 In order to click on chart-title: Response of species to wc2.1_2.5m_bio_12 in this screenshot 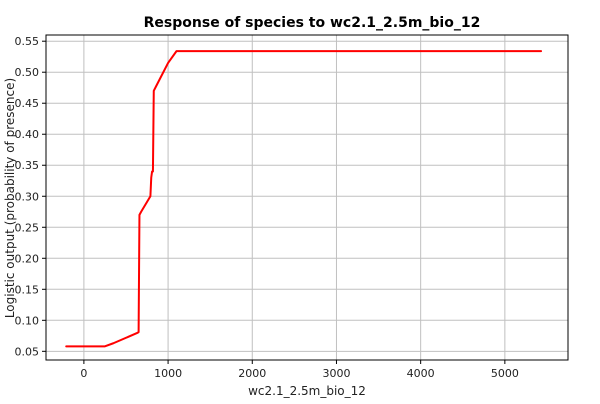, I will do `click(312, 23)`.